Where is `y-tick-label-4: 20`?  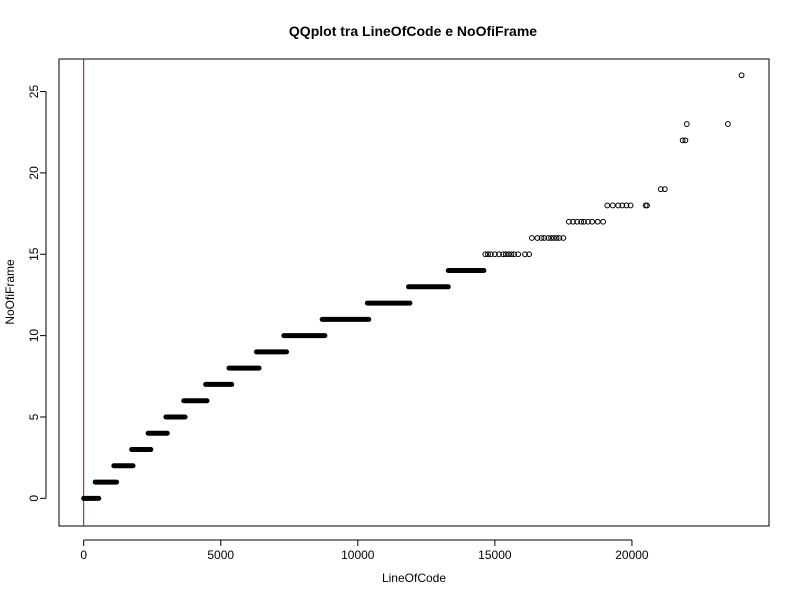
y-tick-label-4: 20 is located at coordinates (34, 173).